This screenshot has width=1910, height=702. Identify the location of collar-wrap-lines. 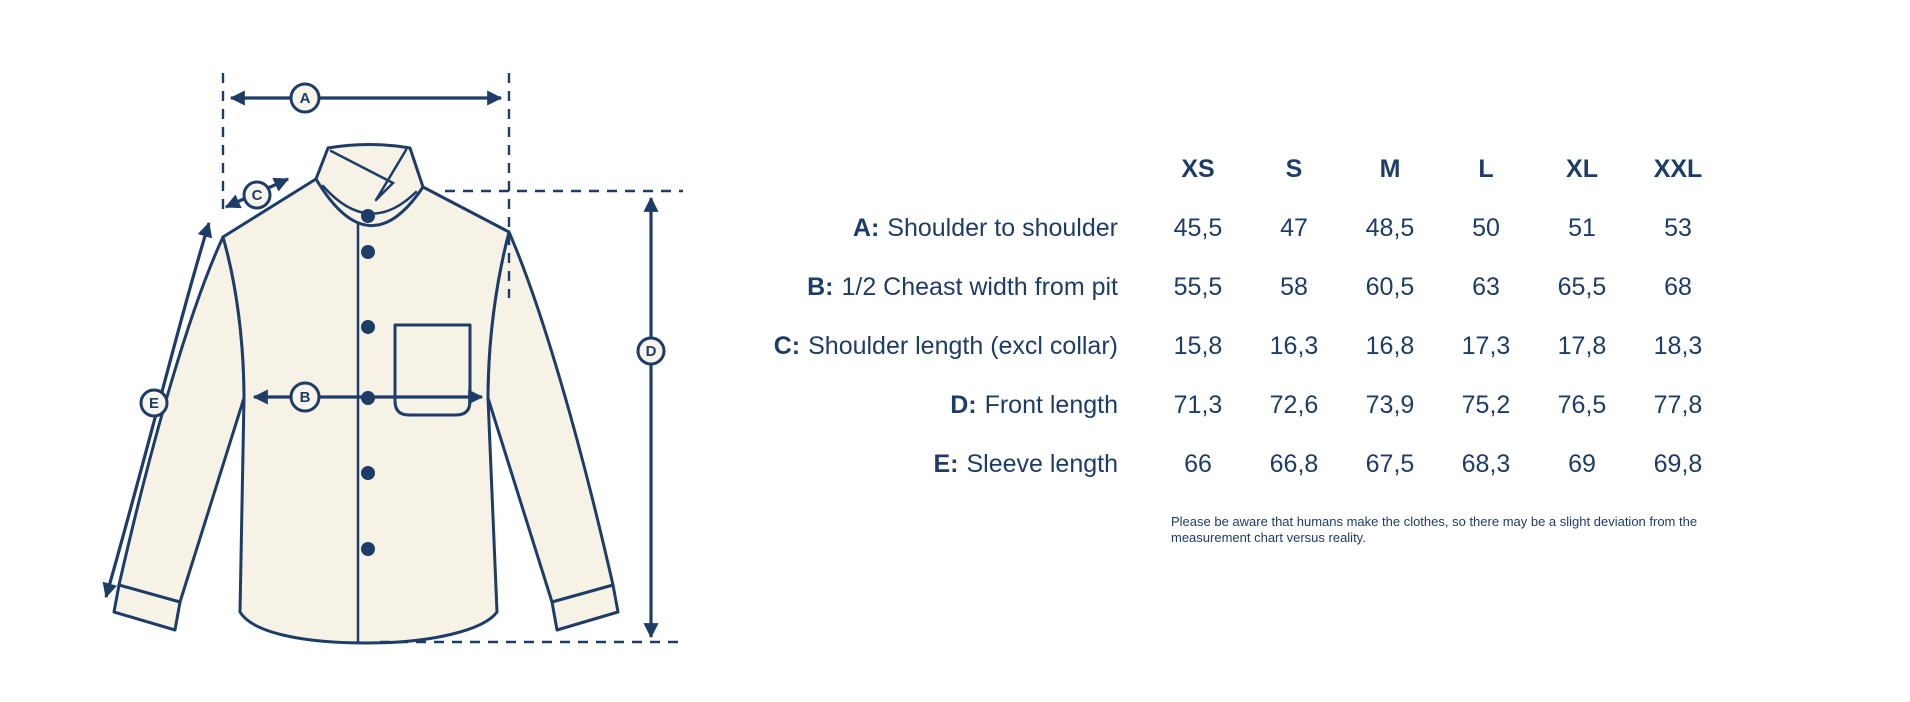
(368, 175).